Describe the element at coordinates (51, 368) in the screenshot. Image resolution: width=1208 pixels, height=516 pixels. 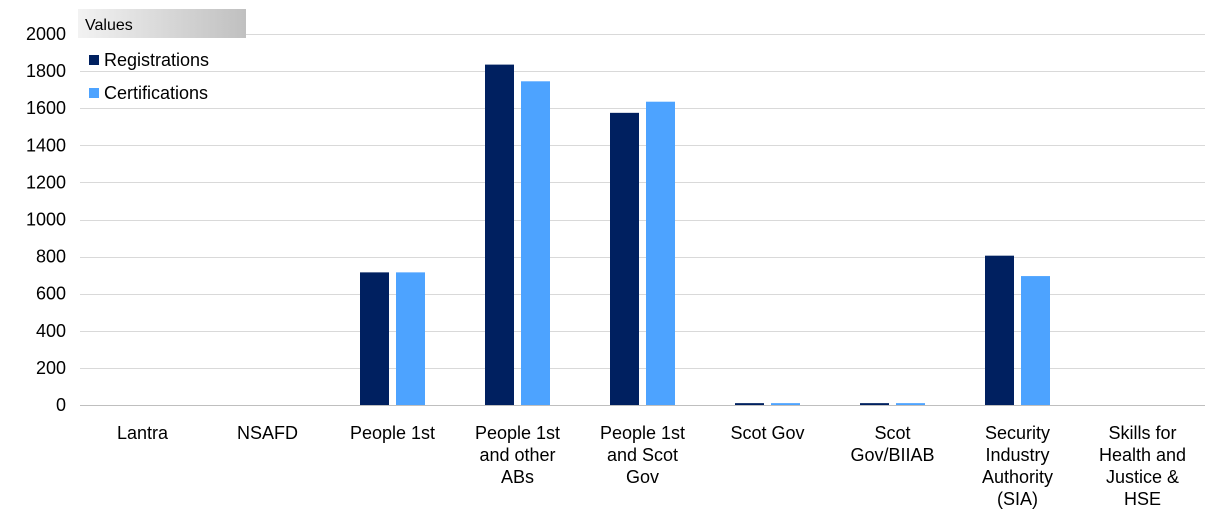
I see `y-tick-label: 200` at that location.